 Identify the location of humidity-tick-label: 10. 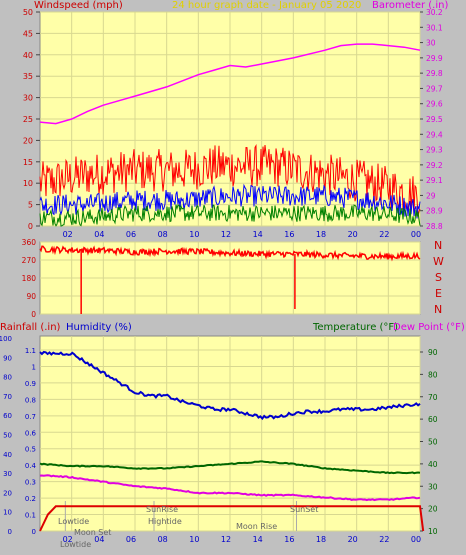
(7, 513).